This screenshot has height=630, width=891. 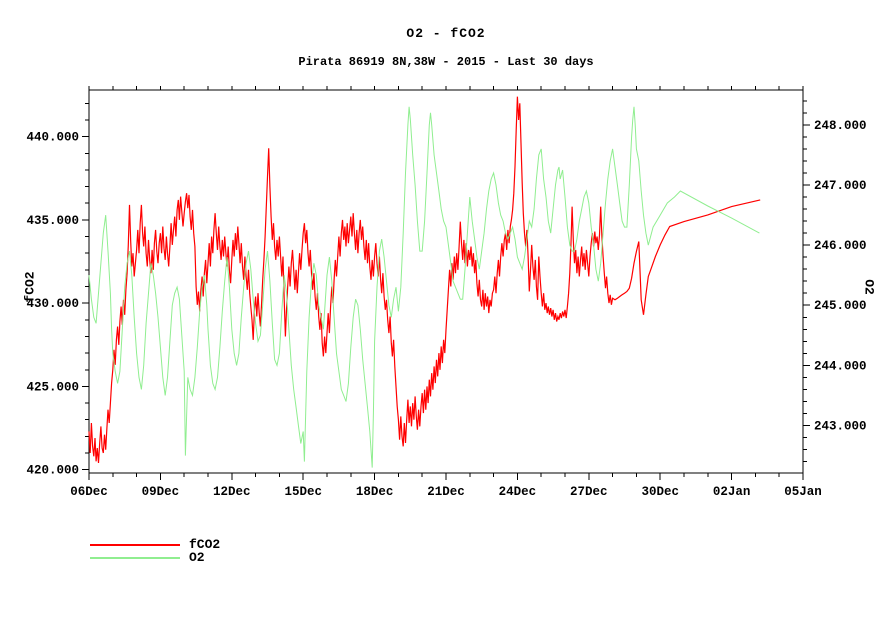 I want to click on x-tick-label: 27Dec, so click(x=589, y=492).